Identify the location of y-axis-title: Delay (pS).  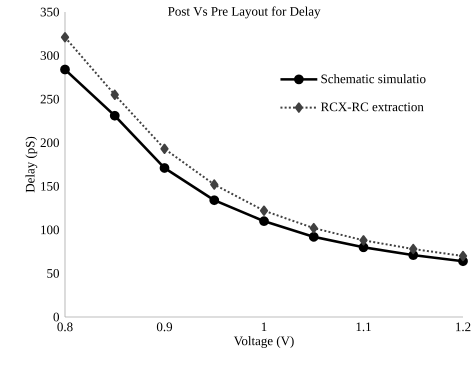
(31, 164).